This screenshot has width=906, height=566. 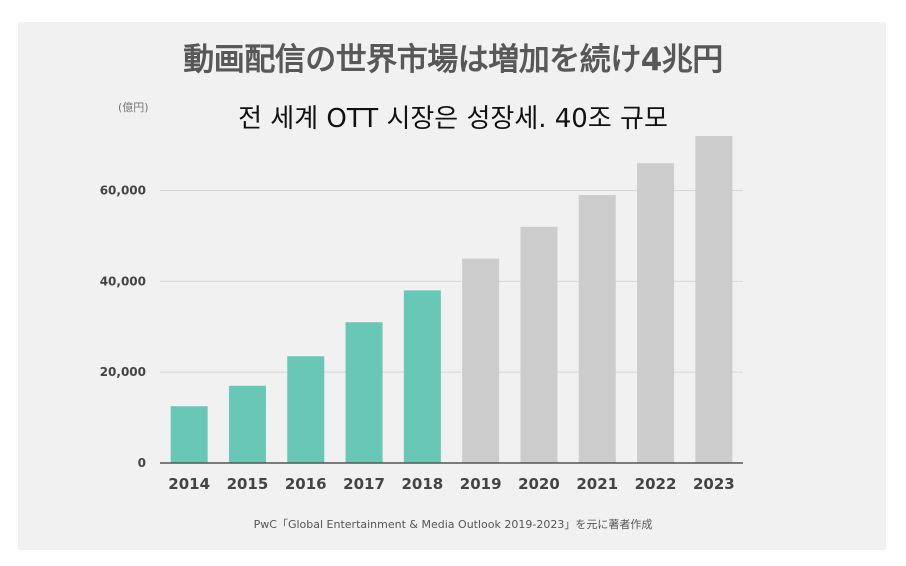 What do you see at coordinates (123, 281) in the screenshot?
I see `y-tick-label: 40,000` at bounding box center [123, 281].